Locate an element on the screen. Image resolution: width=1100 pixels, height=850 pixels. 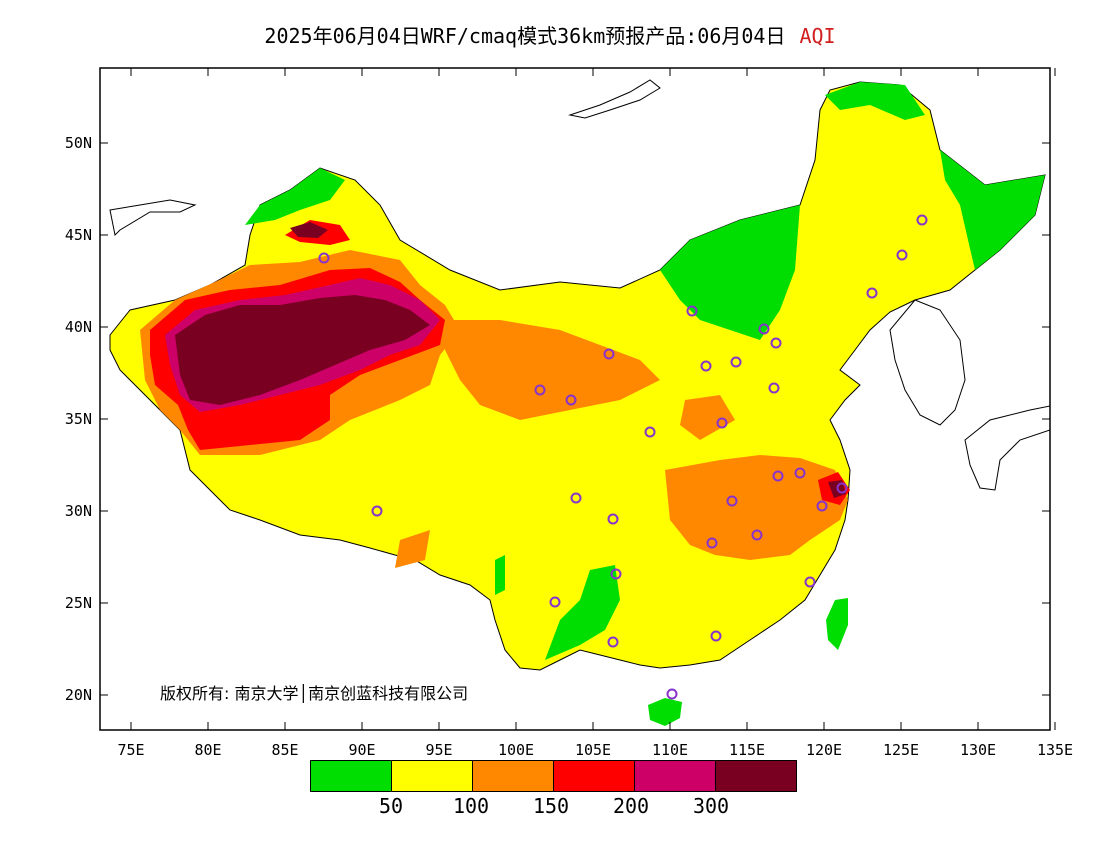
coastline-japan is located at coordinates (1007, 448).